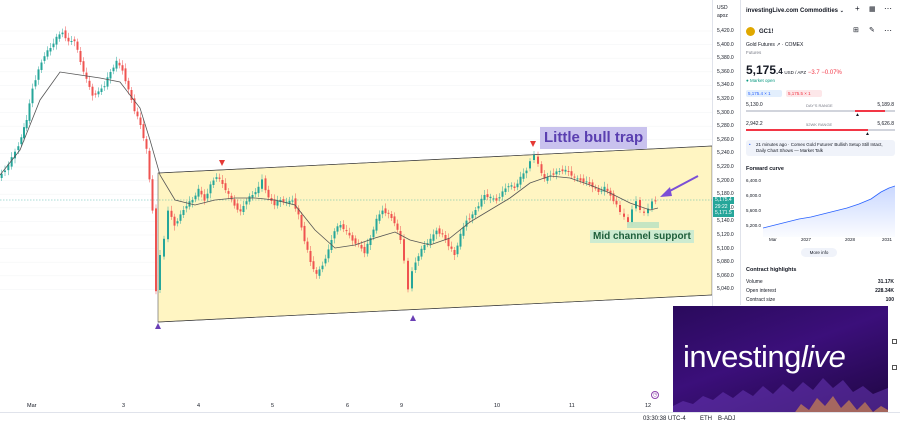  Describe the element at coordinates (754, 124) in the screenshot. I see `week52-low: 2,942.2` at that location.